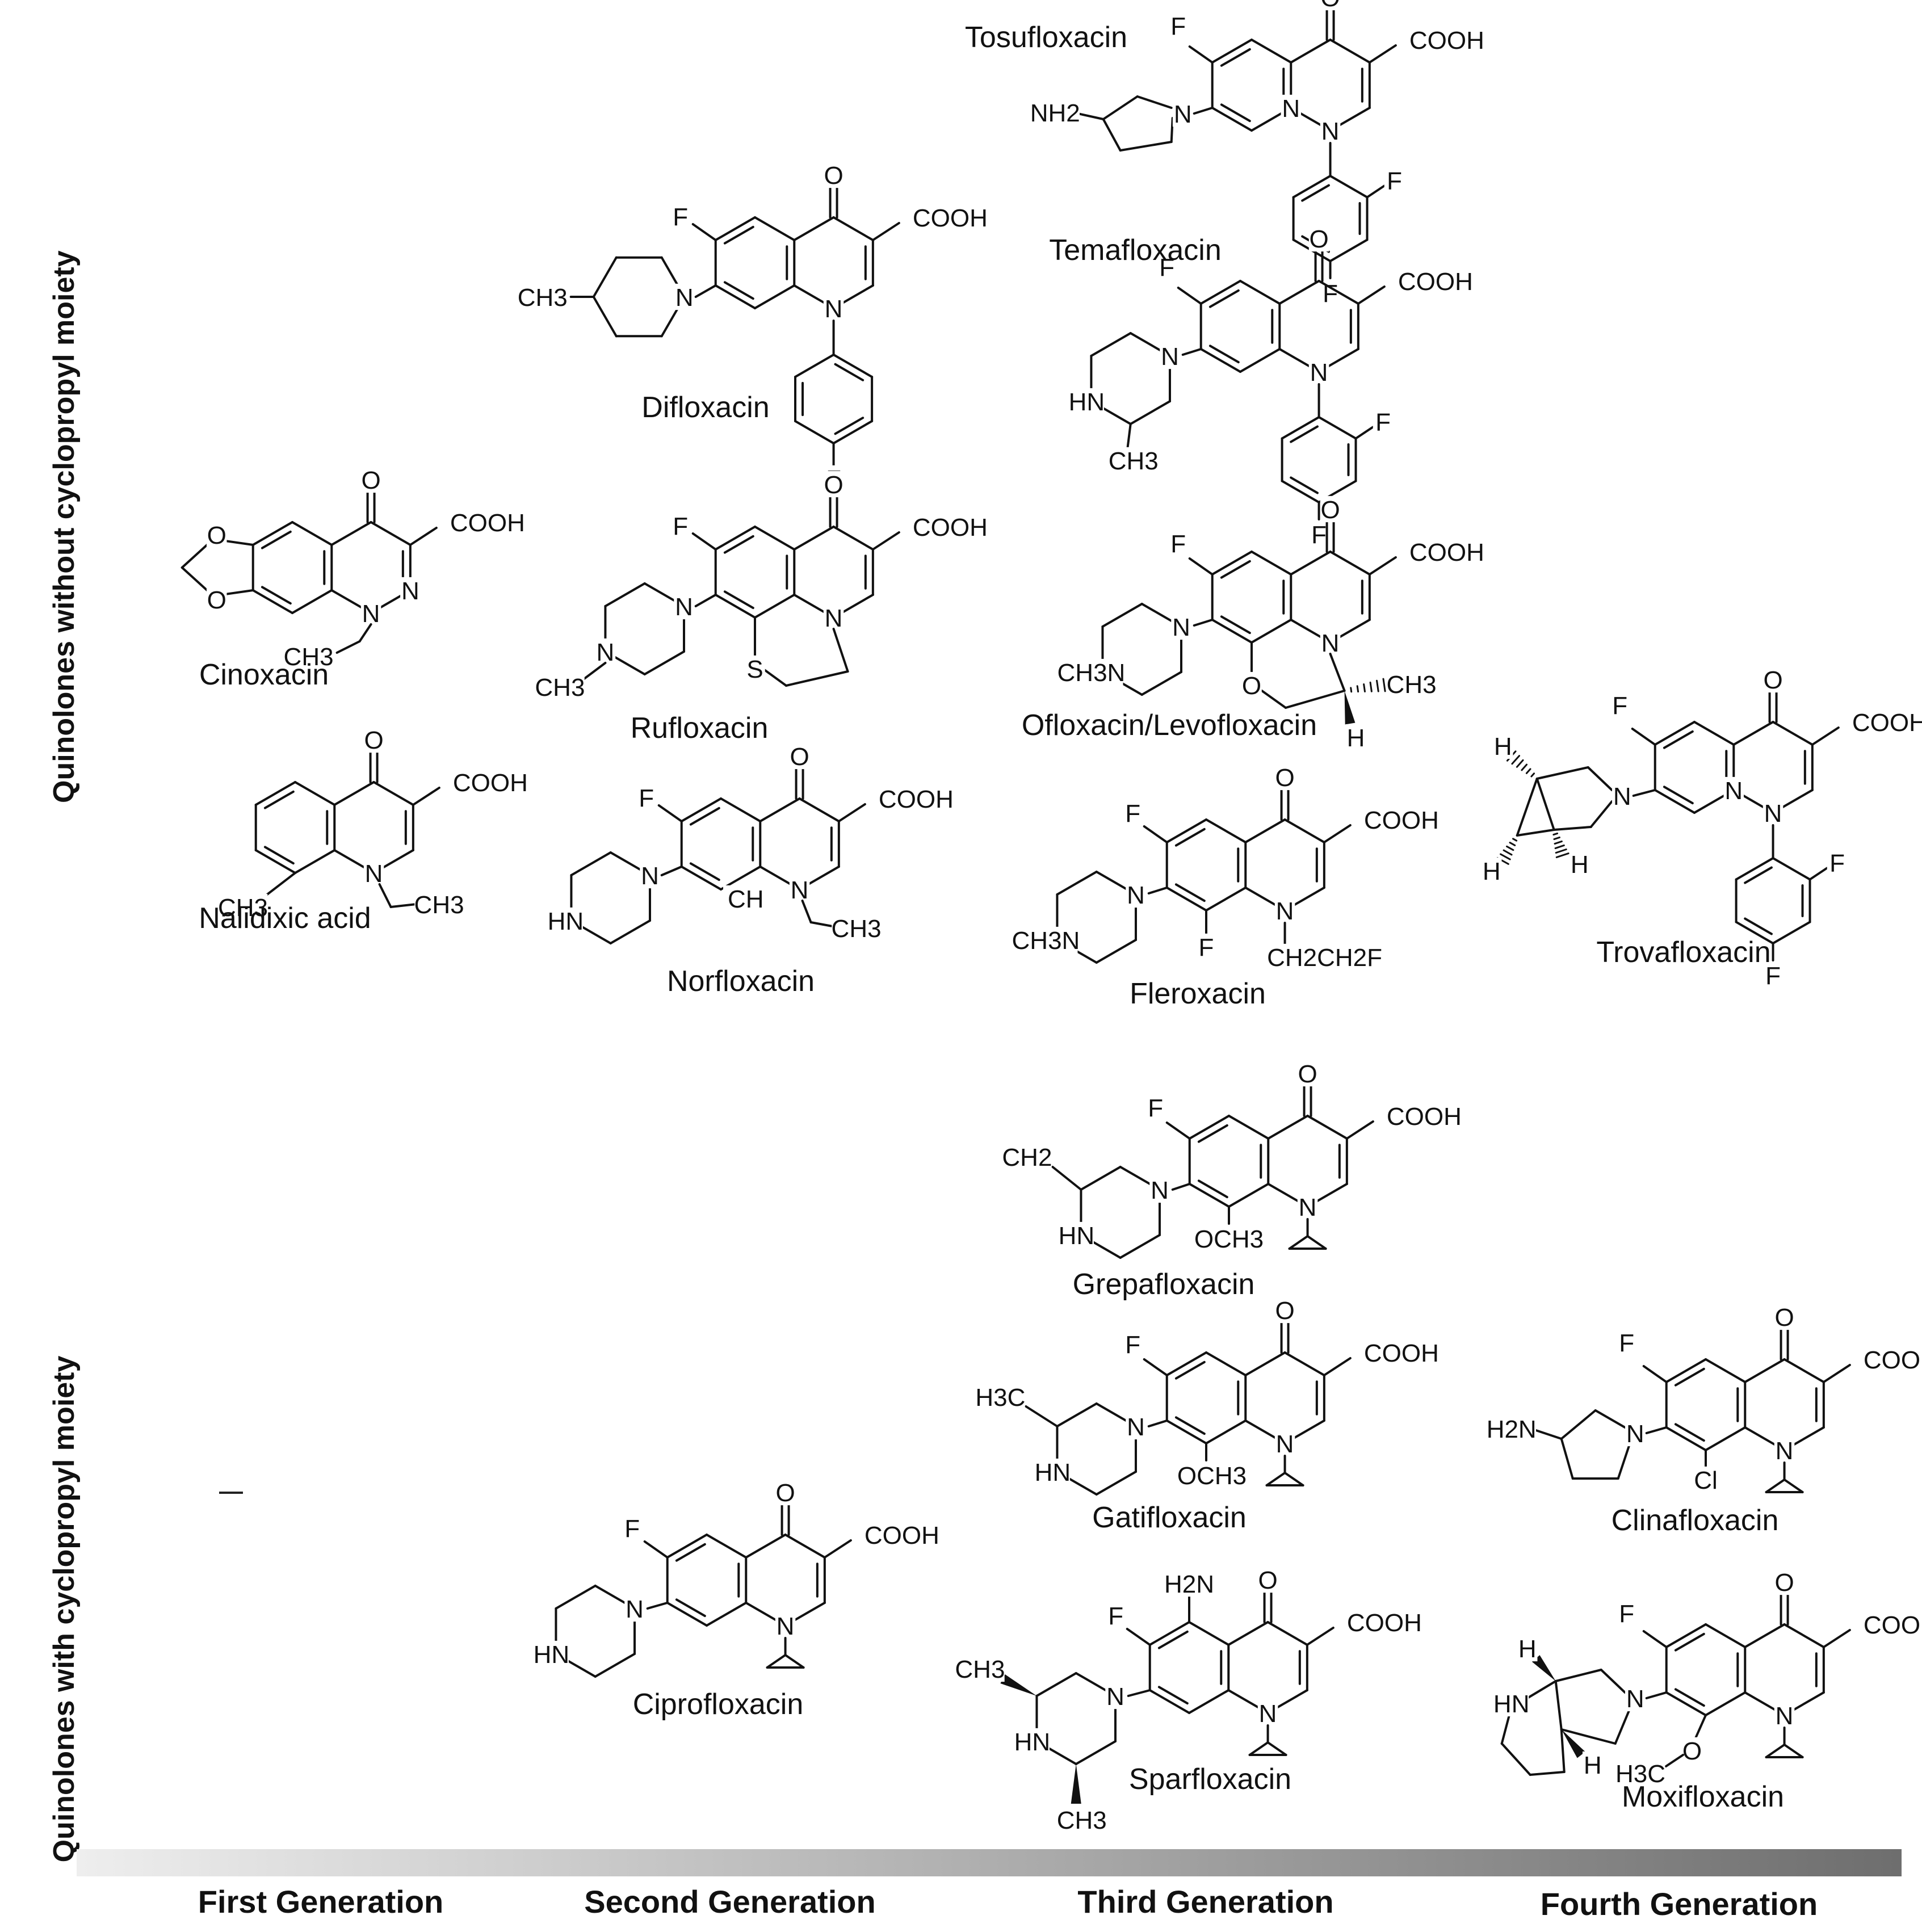 The width and height of the screenshot is (1922, 1932). Describe the element at coordinates (1252, 686) in the screenshot. I see `atom-o-ring: O` at that location.